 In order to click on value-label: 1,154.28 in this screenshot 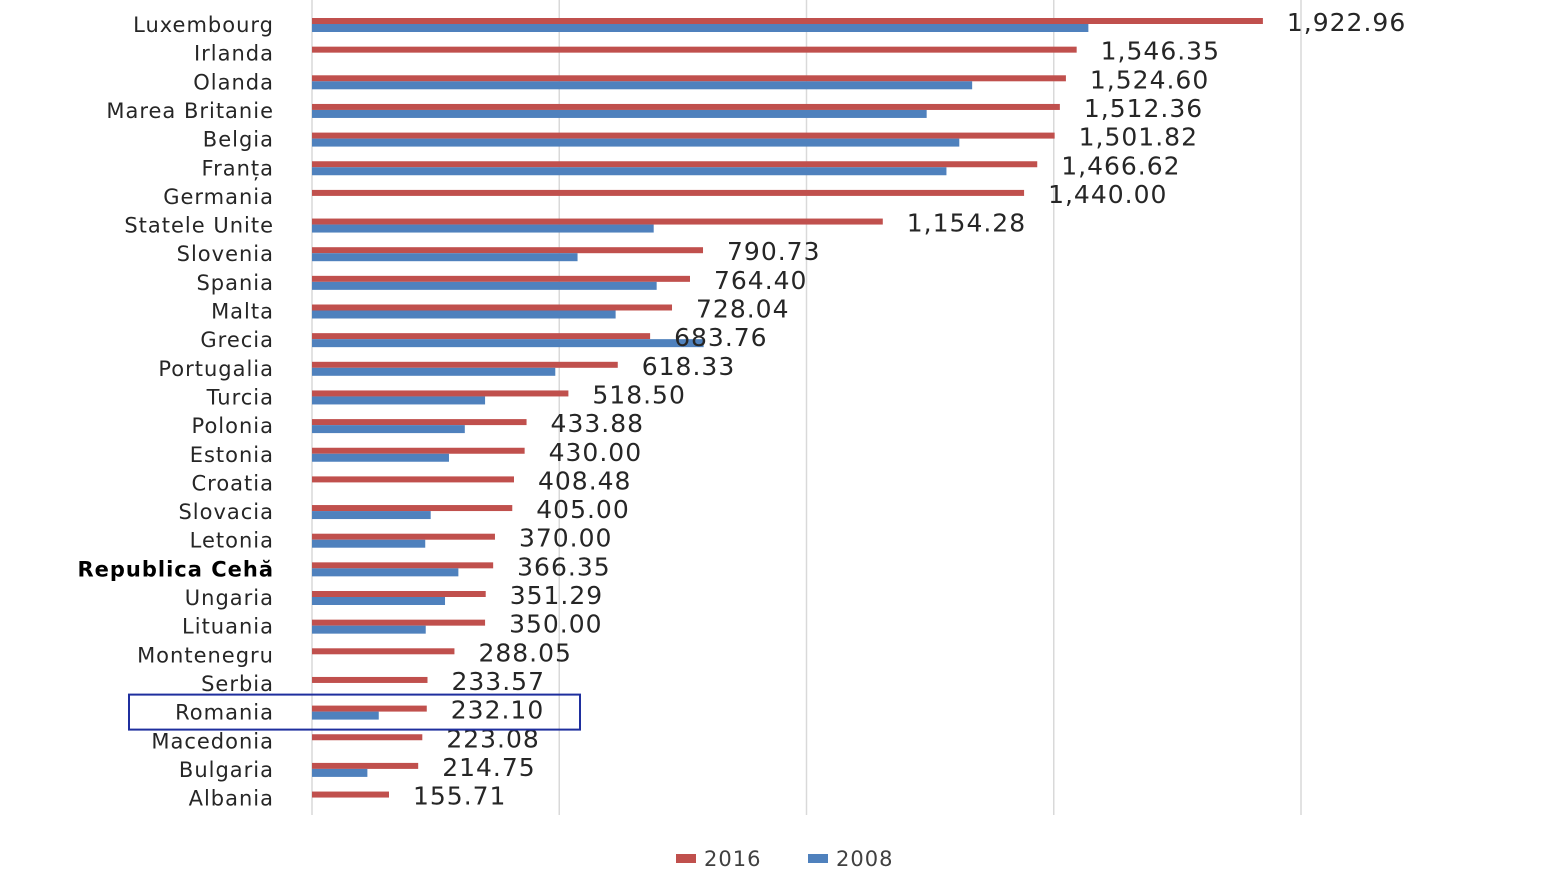, I will do `click(966, 223)`.